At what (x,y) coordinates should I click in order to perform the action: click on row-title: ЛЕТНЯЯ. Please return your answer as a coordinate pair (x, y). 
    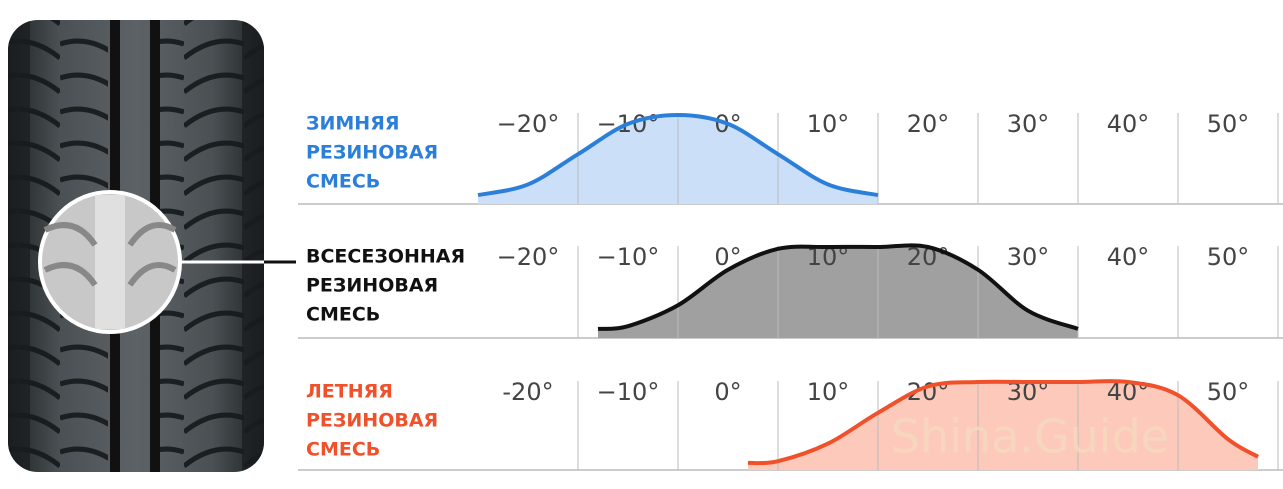
    Looking at the image, I should click on (349, 392).